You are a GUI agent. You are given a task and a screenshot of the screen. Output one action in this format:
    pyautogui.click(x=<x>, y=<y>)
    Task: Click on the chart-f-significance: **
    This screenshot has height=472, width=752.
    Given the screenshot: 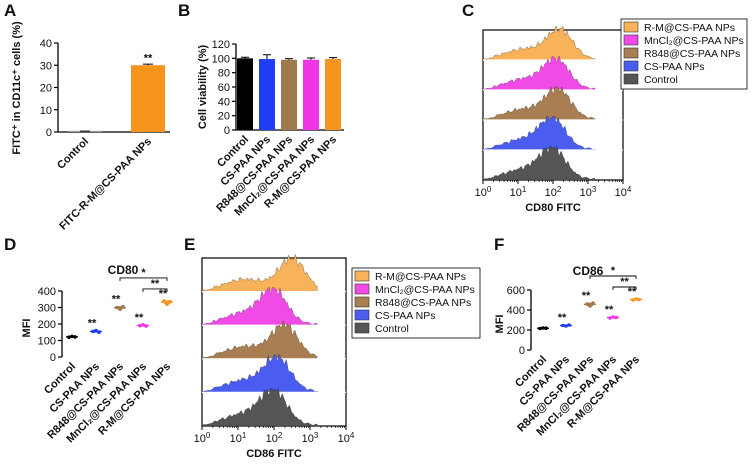 What is the action you would take?
    pyautogui.click(x=586, y=296)
    